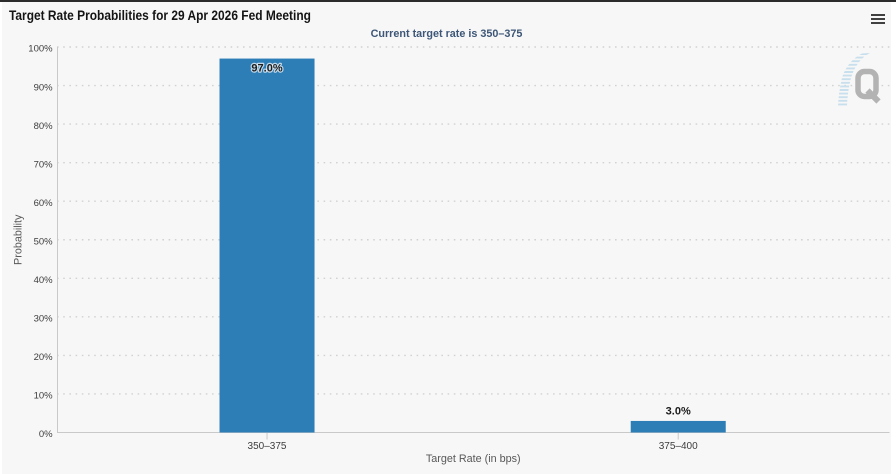  What do you see at coordinates (446, 34) in the screenshot?
I see `chart-subtitle: Current target rate is 350–375` at bounding box center [446, 34].